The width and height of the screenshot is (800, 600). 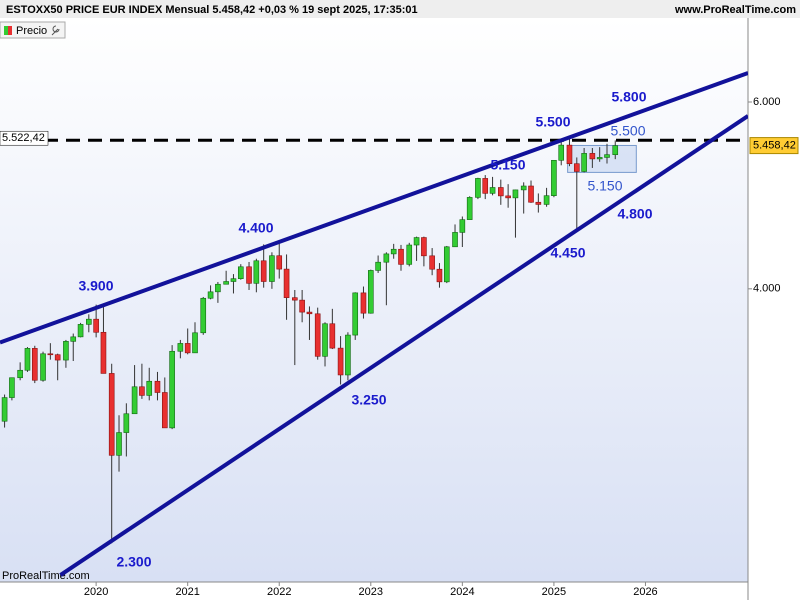 I want to click on x-tick-label: 2023, so click(x=371, y=592).